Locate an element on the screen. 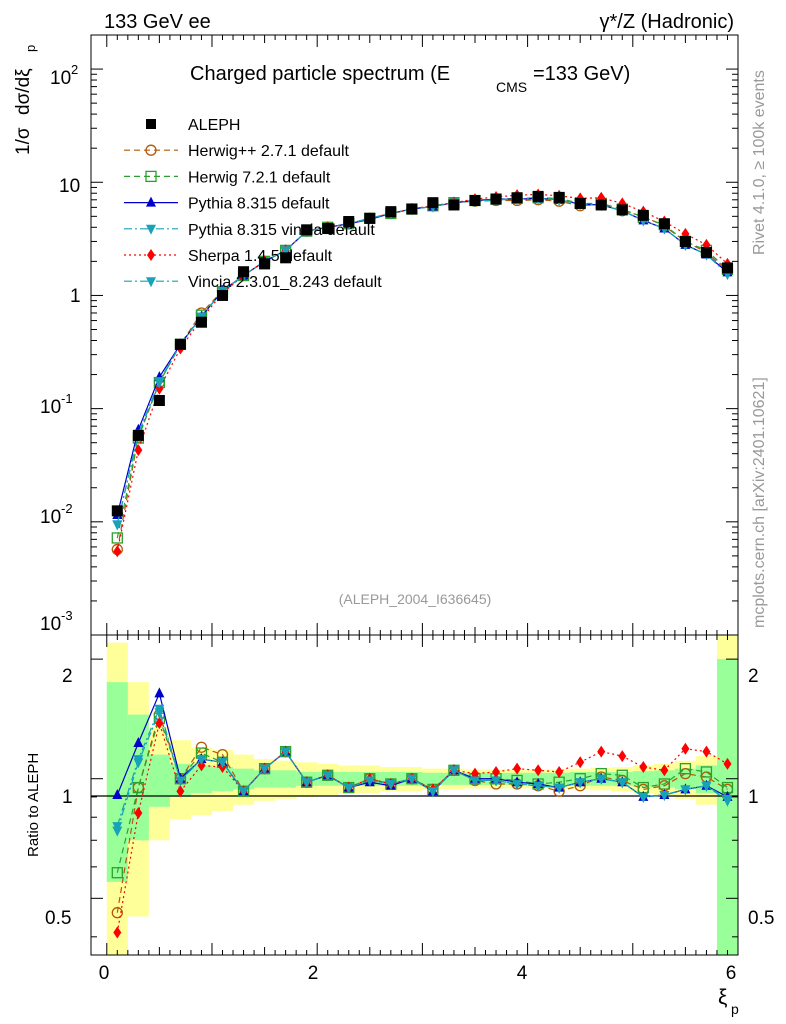 This screenshot has height=1024, width=786. legend-entry-5: Sherpa 1.4.5 default is located at coordinates (228, 256).